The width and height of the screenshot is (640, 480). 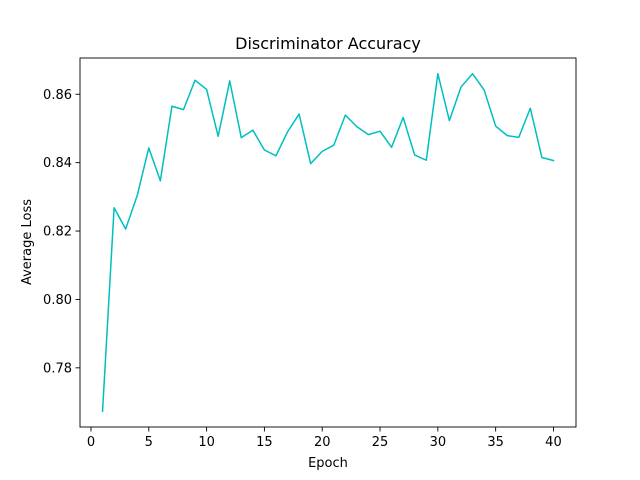 I want to click on x-tick-label: 40, so click(x=553, y=442).